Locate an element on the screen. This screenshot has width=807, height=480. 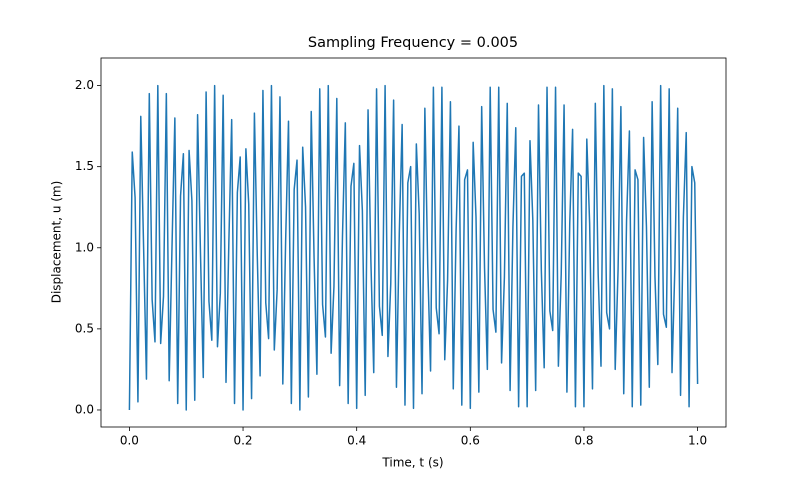
y-tick-label: 1.0 is located at coordinates (84, 247).